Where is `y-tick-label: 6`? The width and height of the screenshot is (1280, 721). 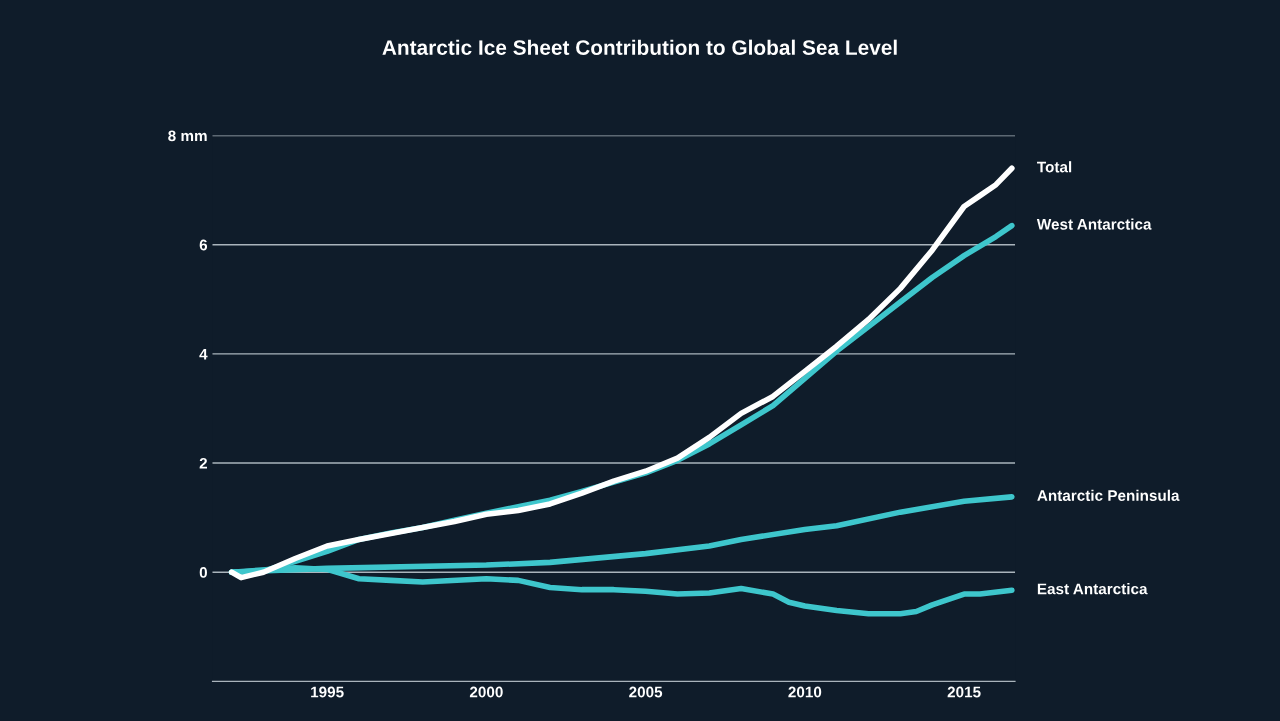 y-tick-label: 6 is located at coordinates (203, 245).